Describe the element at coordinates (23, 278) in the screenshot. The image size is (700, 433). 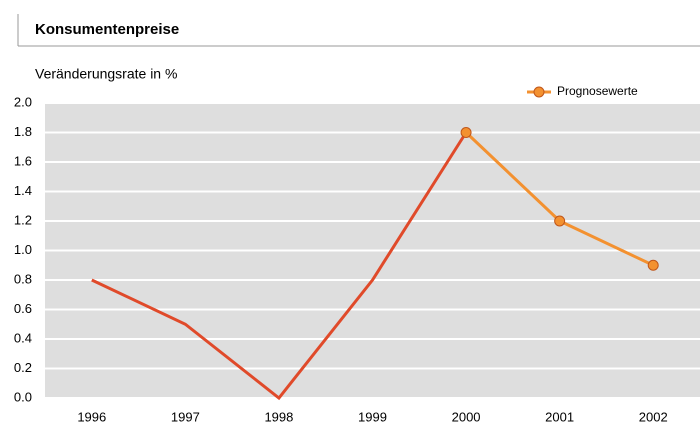
I see `y-tick-label: 0.8` at that location.